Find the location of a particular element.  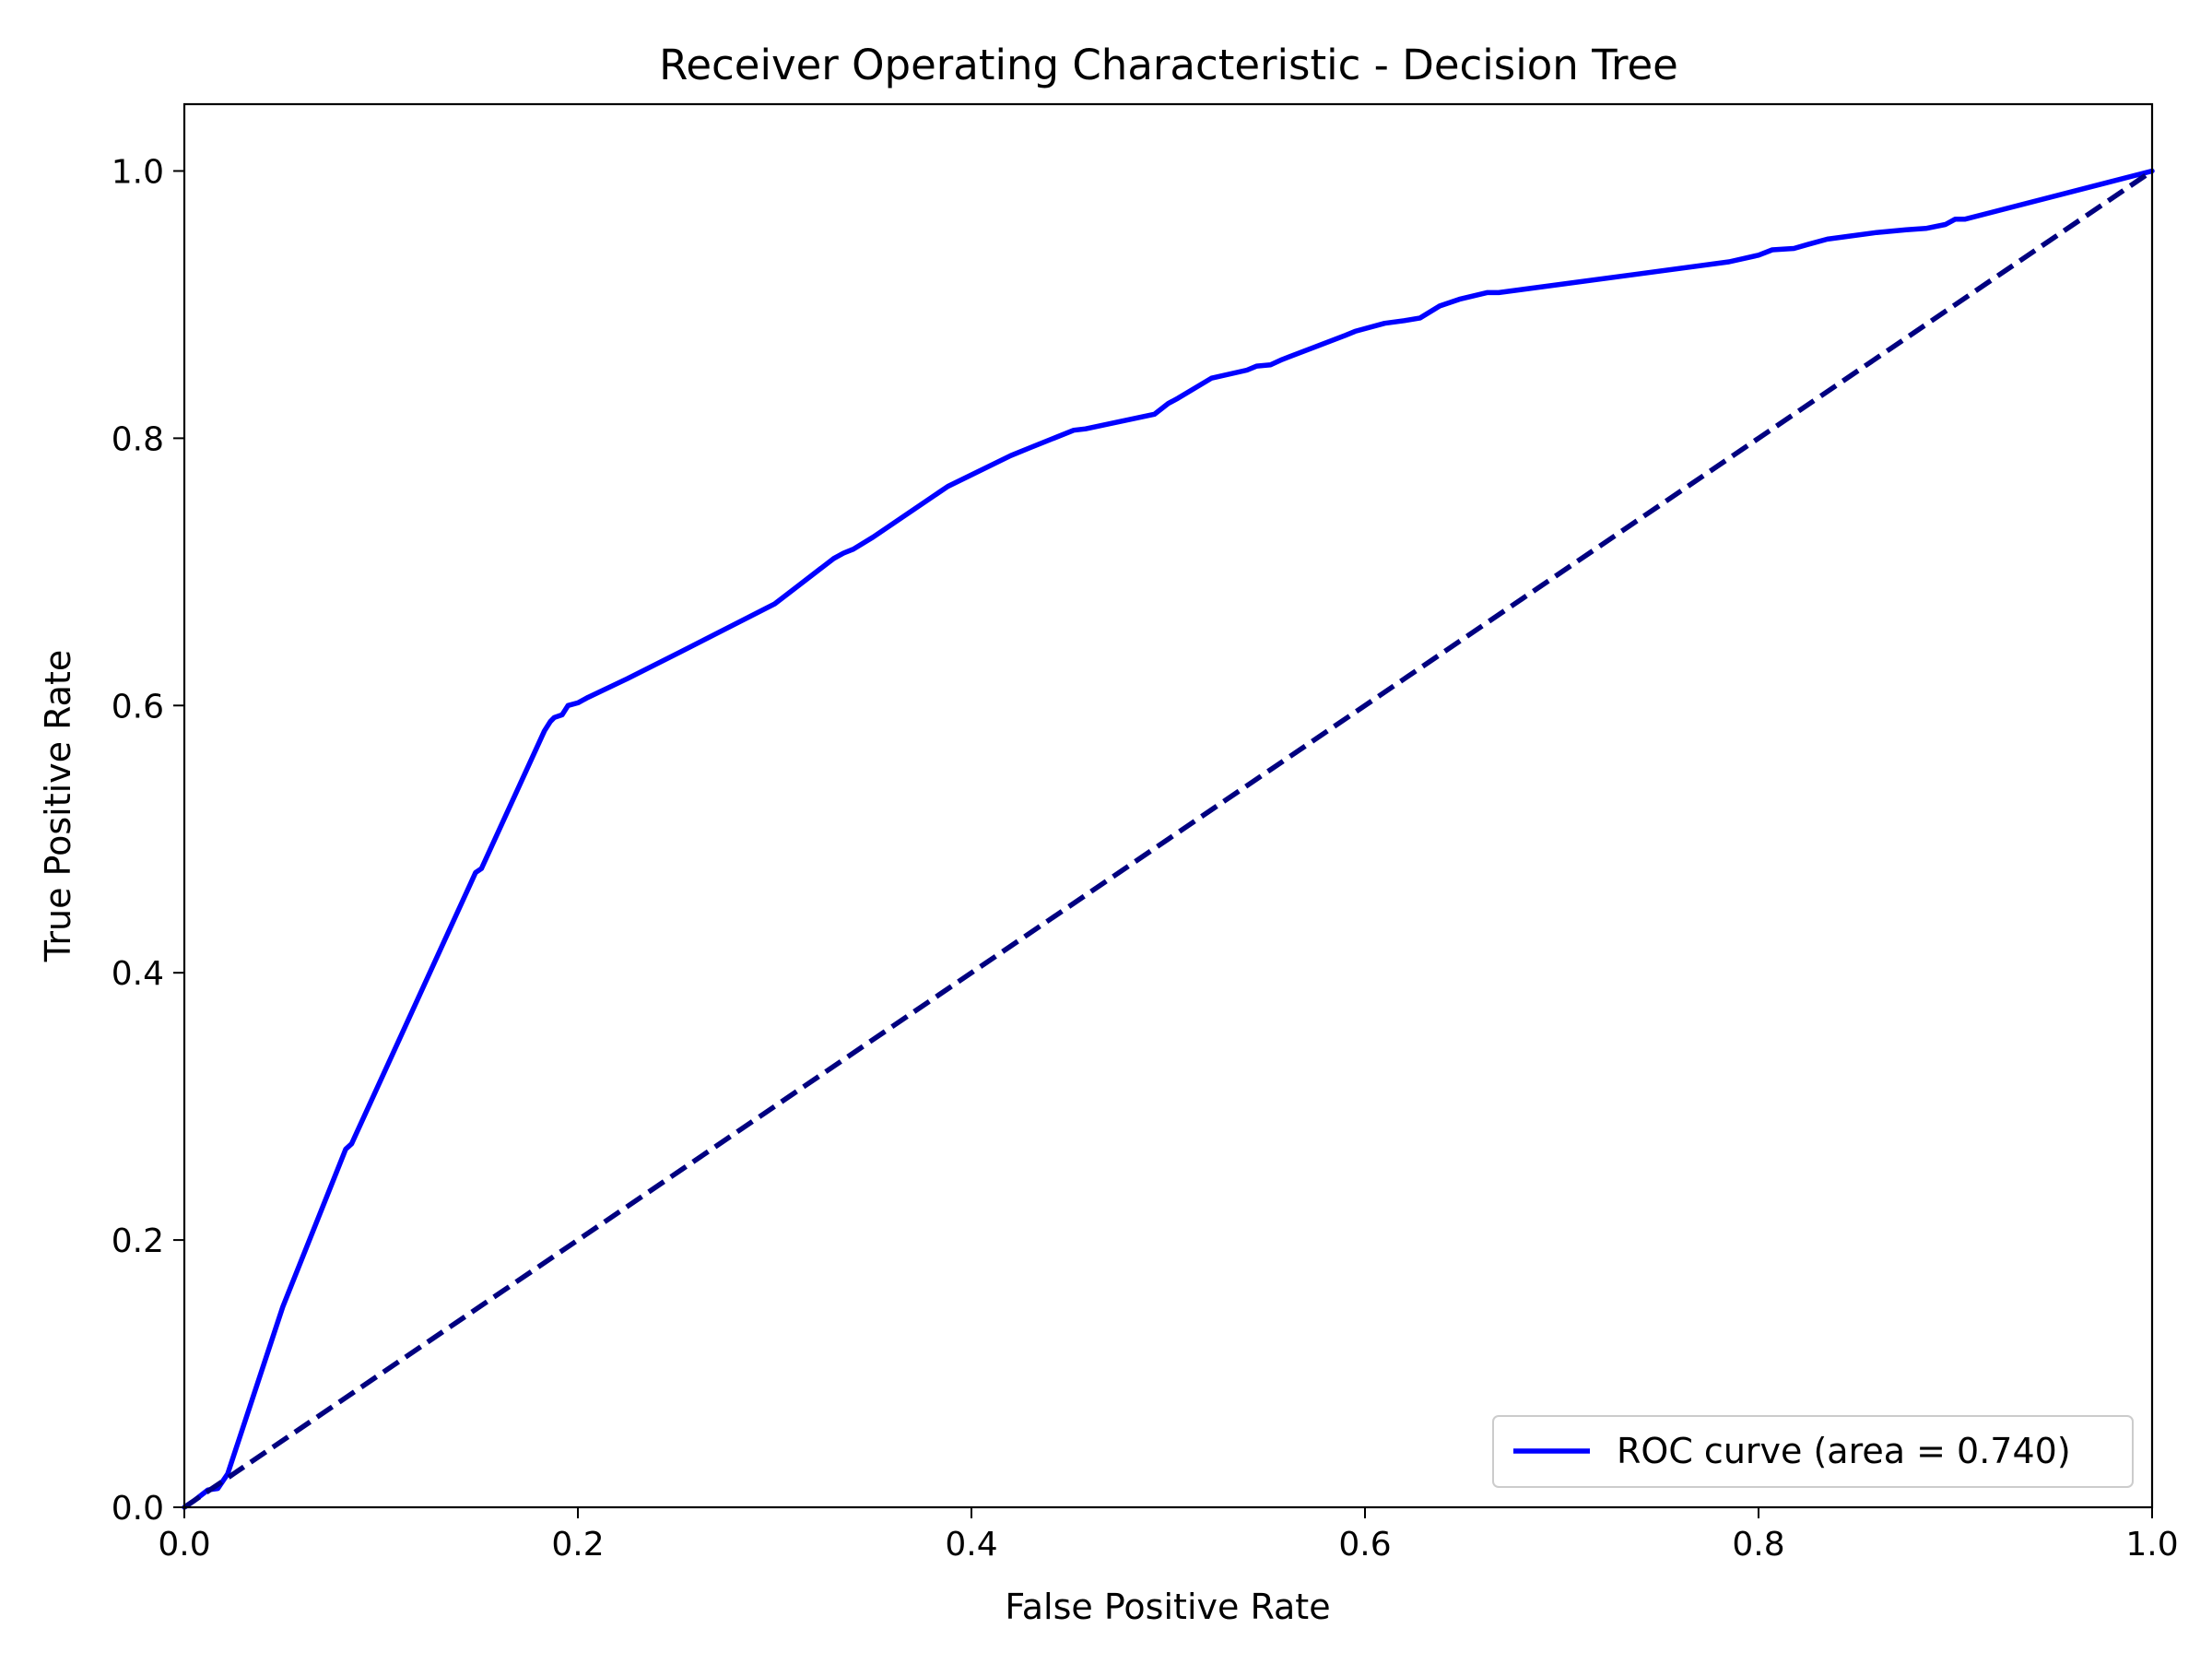

legend: ROC curve (area = 0.740) is located at coordinates (1813, 1451).